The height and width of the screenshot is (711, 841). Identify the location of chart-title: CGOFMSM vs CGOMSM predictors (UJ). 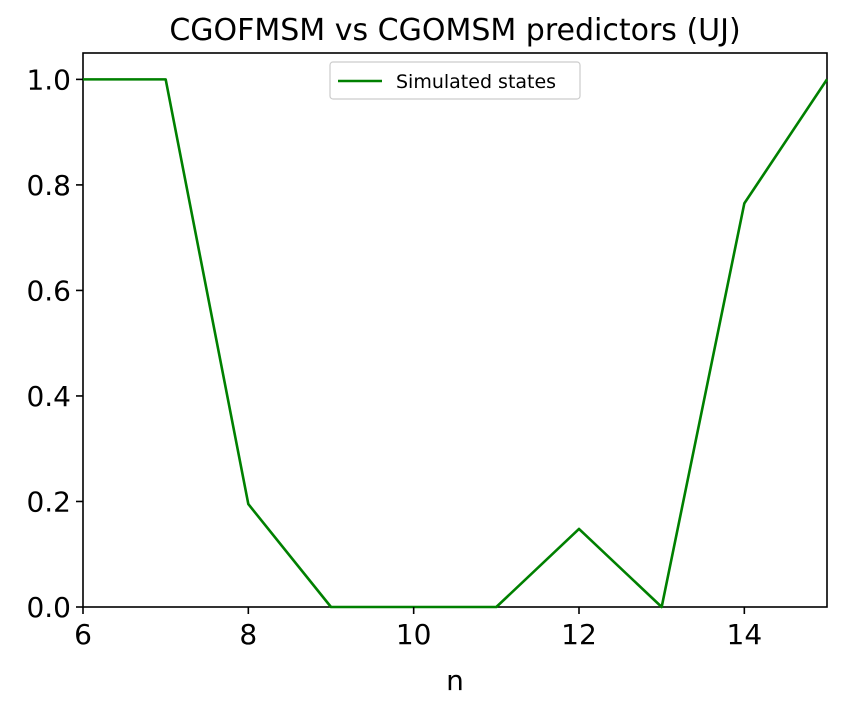
(454, 30).